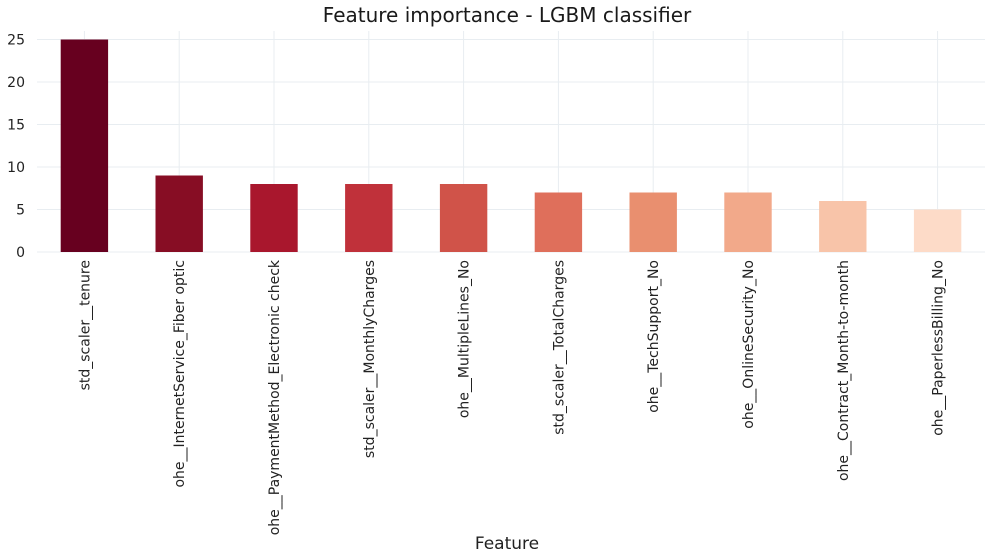  What do you see at coordinates (20, 253) in the screenshot?
I see `y-tick-label: 0` at bounding box center [20, 253].